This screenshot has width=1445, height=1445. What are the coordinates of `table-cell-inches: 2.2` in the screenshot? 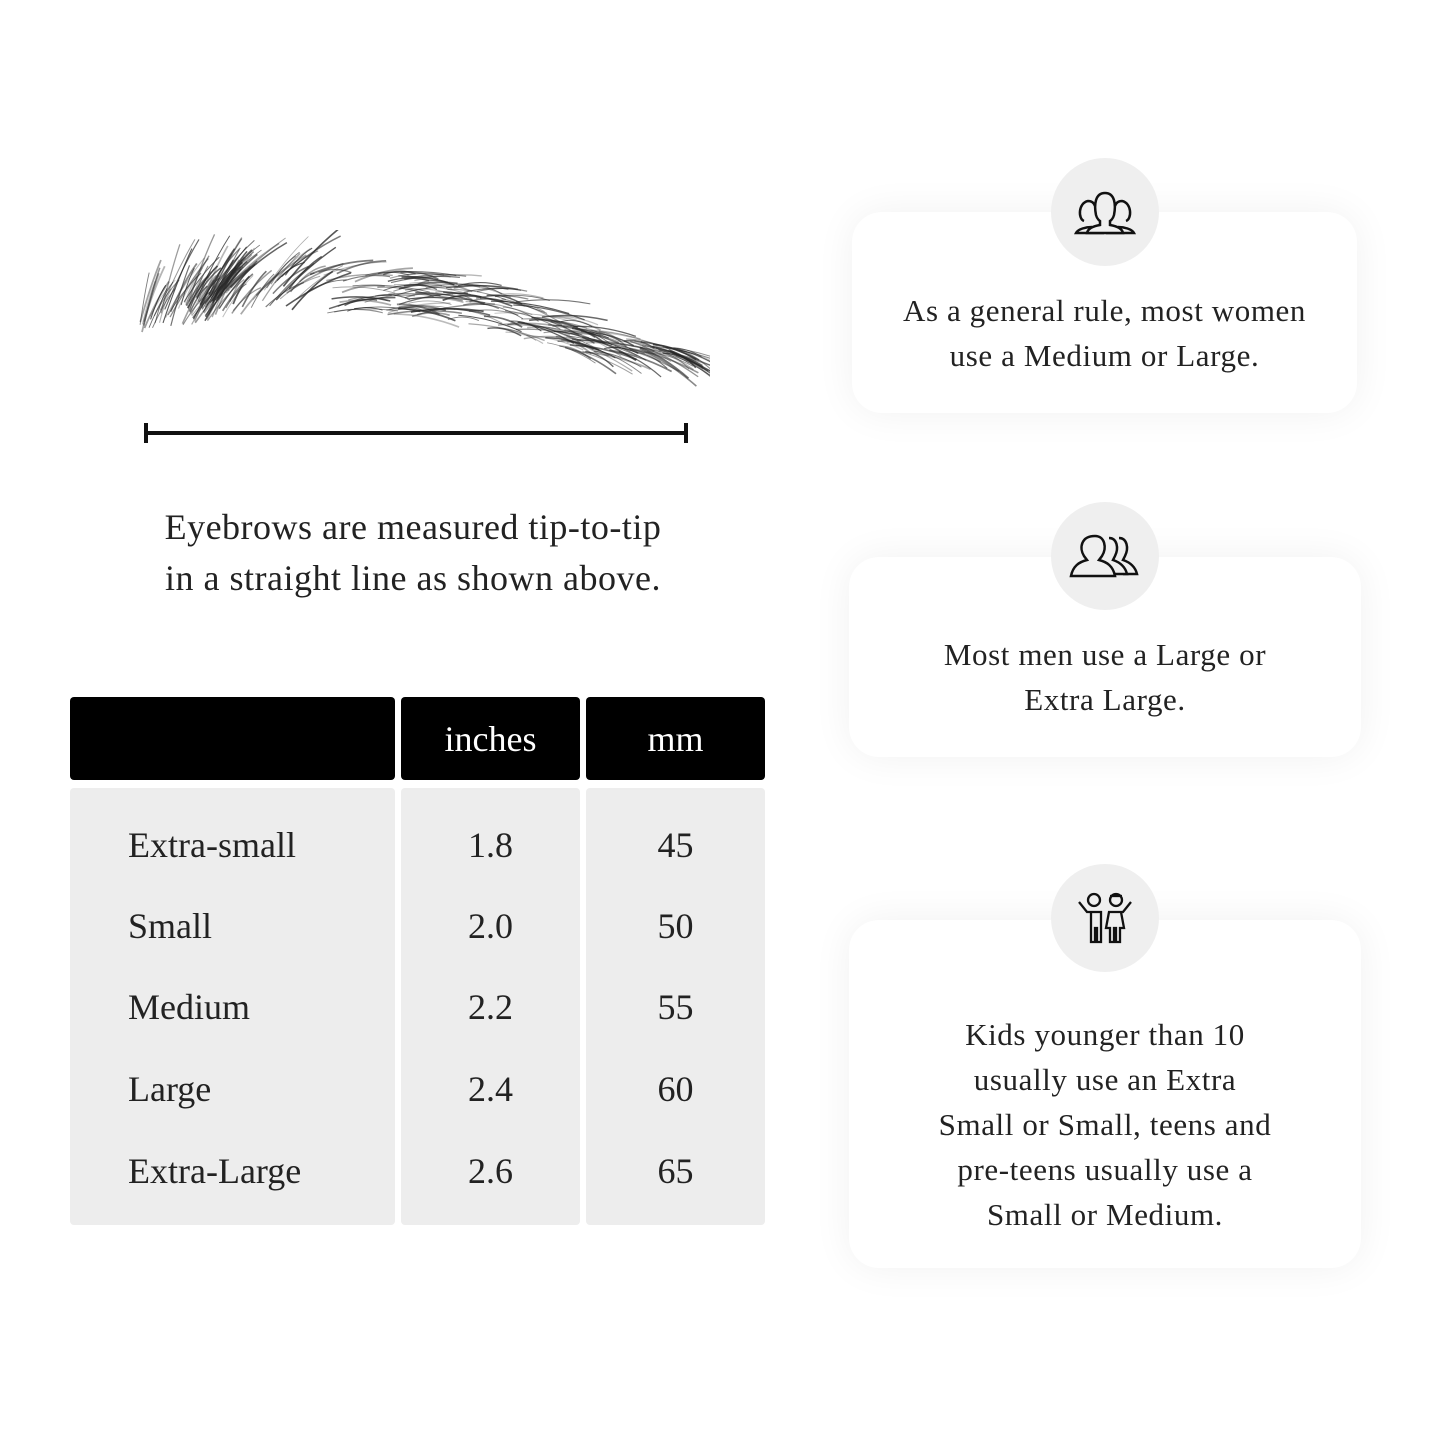 It's located at (490, 1007).